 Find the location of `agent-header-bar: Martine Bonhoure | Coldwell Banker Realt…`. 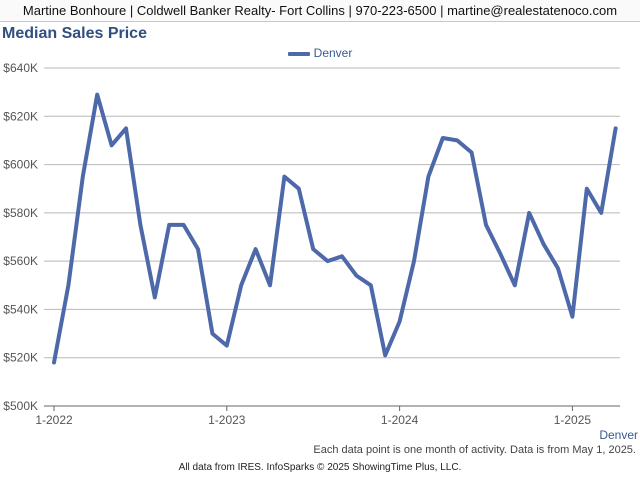

agent-header-bar: Martine Bonhoure | Coldwell Banker Realt… is located at coordinates (320, 11).